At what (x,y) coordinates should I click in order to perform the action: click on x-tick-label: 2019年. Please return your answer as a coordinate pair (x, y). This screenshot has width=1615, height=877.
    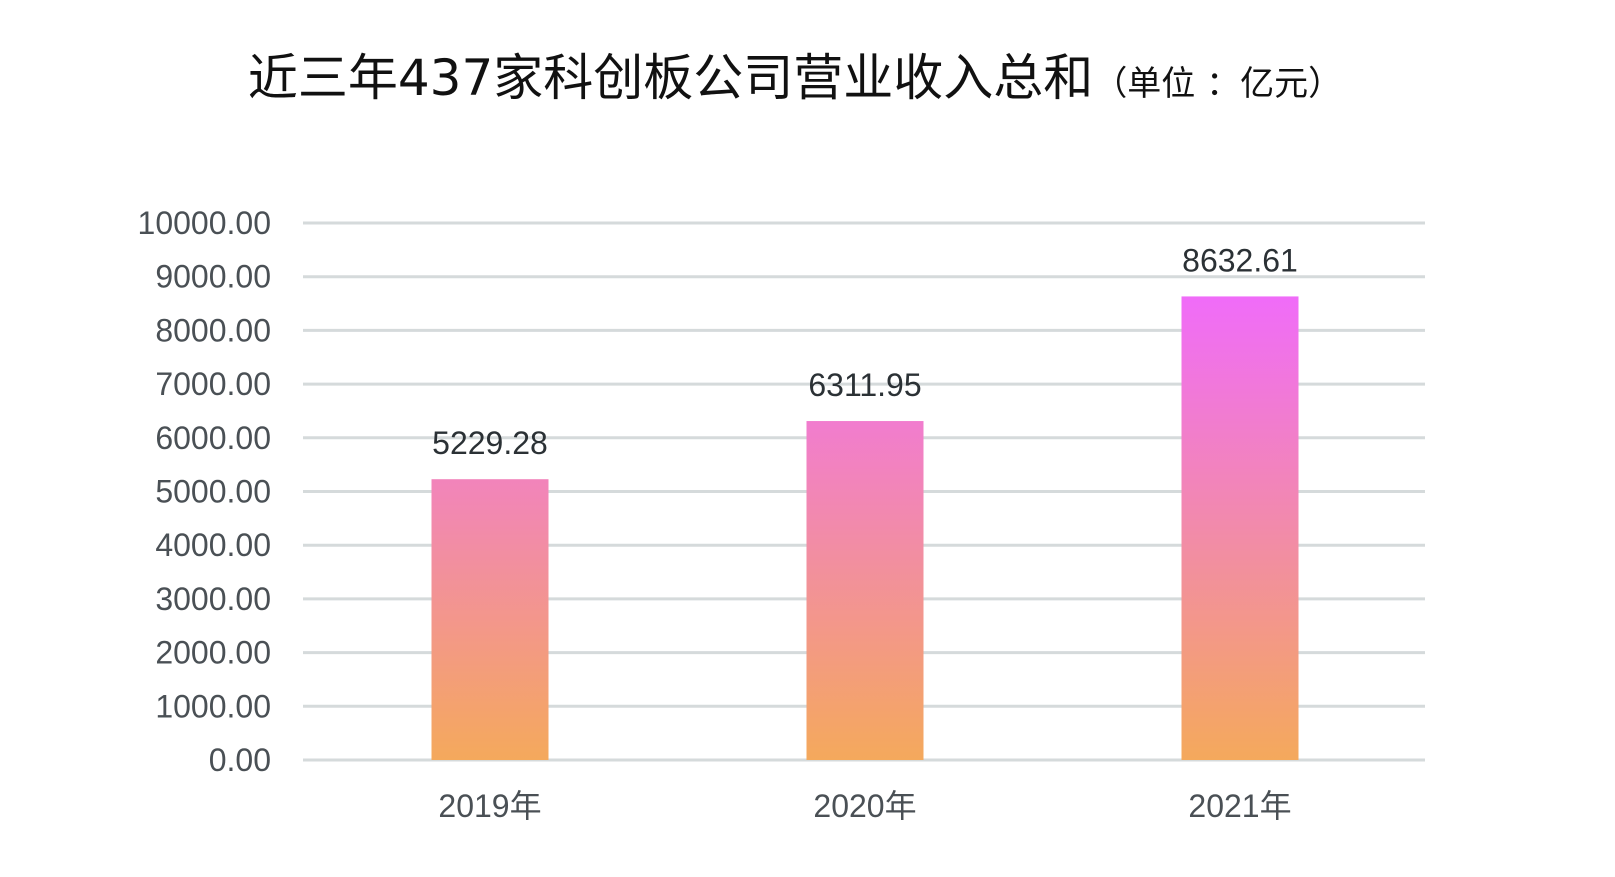
    Looking at the image, I should click on (489, 806).